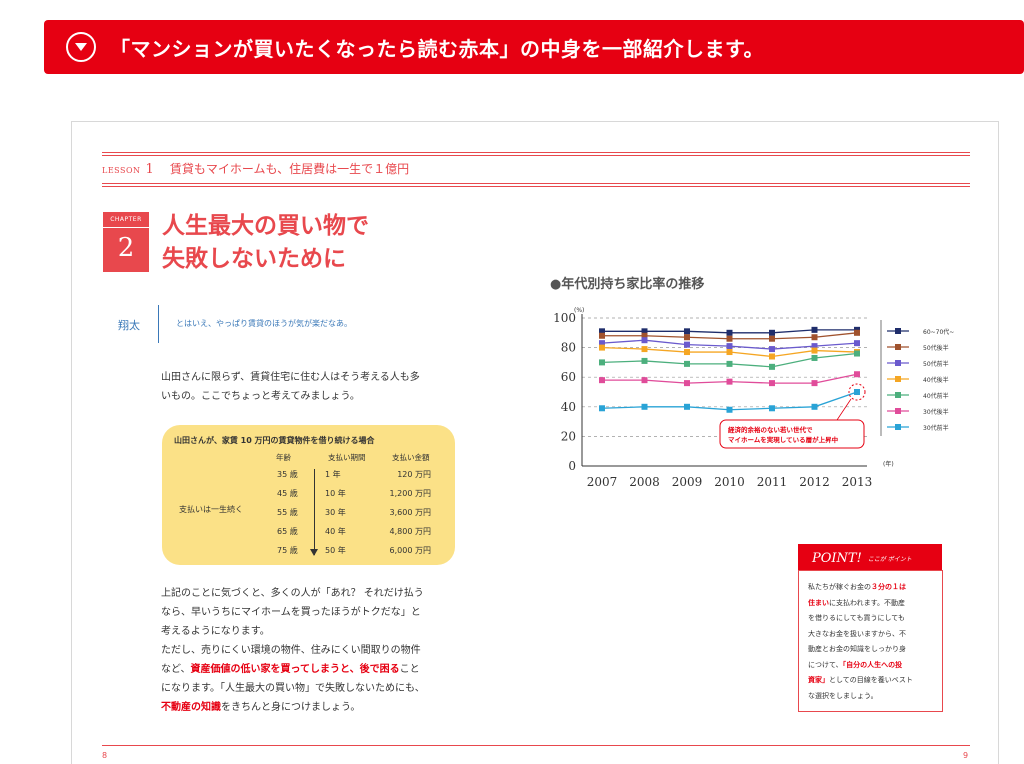 This screenshot has height=764, width=1024. I want to click on legend-label: 50代後半, so click(936, 348).